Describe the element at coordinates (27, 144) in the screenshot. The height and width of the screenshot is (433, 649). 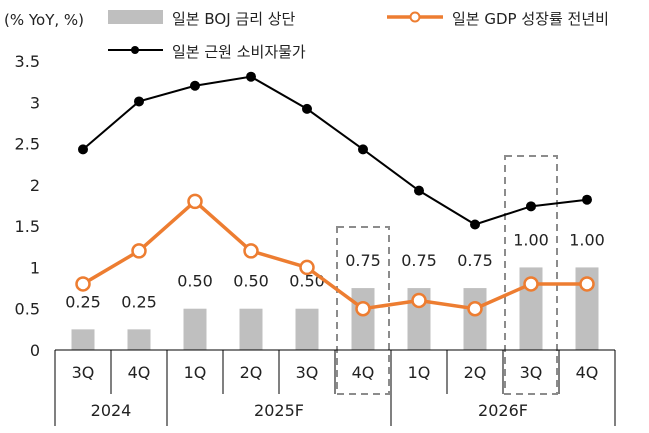
I see `y-tick-label: 2.5` at that location.